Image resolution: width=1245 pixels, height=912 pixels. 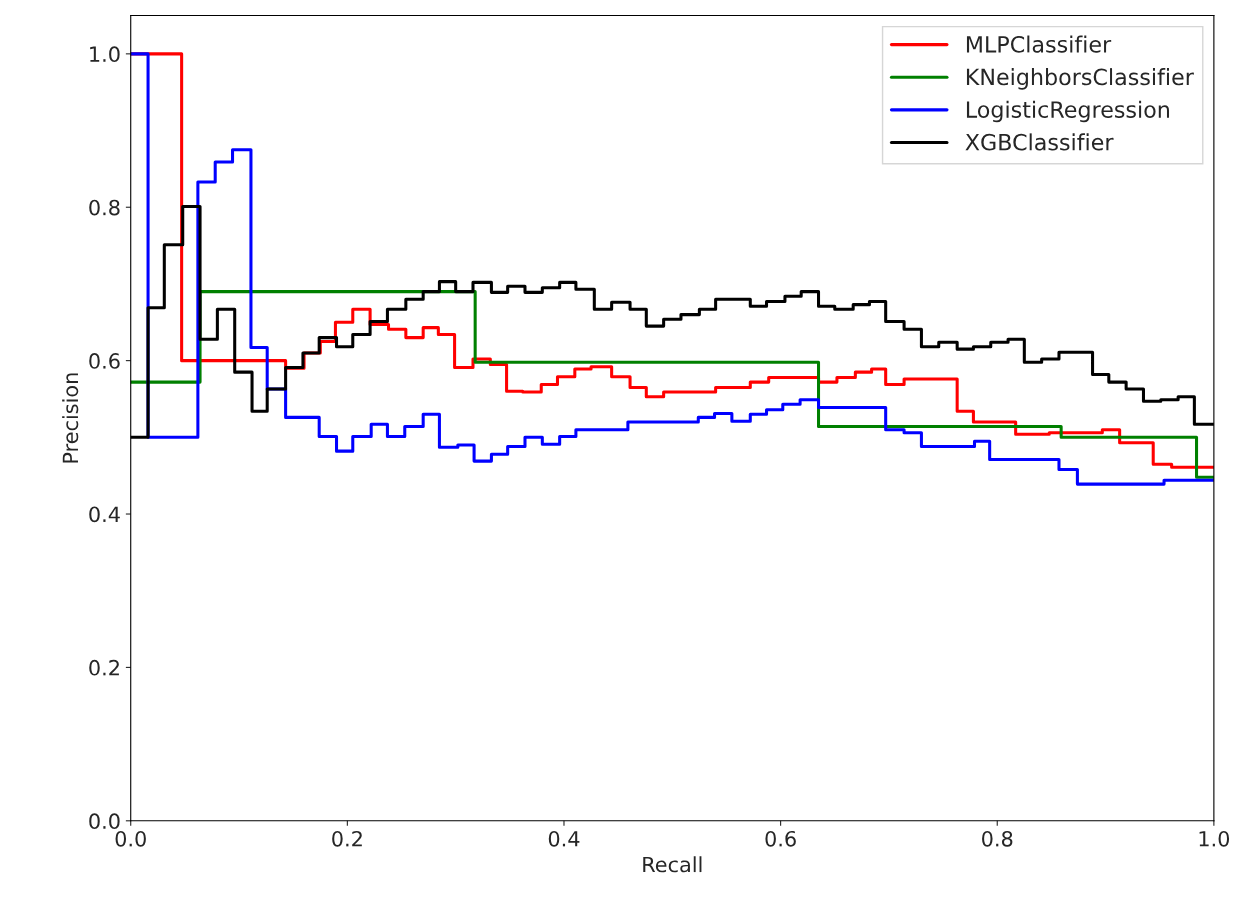 What do you see at coordinates (130, 838) in the screenshot?
I see `x-tick-label: 0.0` at bounding box center [130, 838].